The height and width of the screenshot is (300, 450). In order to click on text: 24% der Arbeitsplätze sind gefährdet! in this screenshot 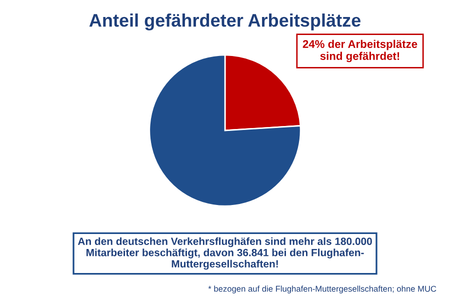, I will do `click(360, 51)`.